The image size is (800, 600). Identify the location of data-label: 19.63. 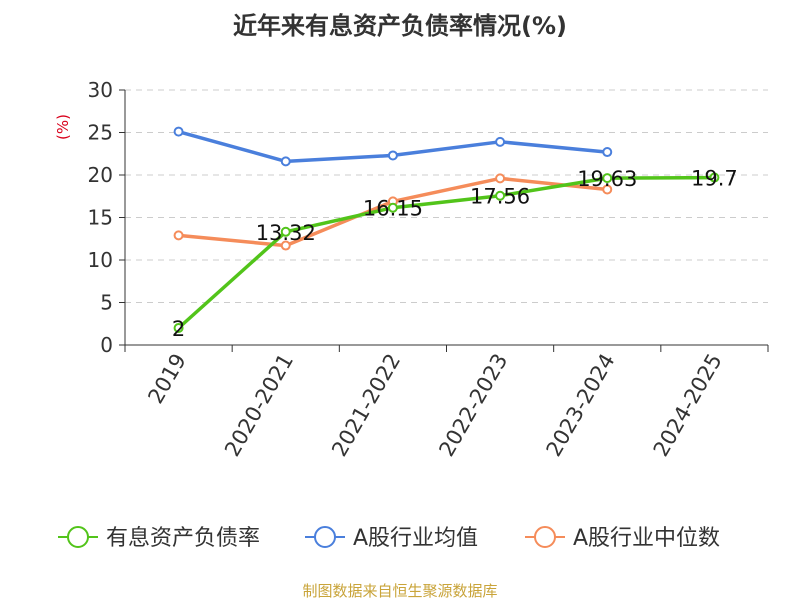
(607, 179).